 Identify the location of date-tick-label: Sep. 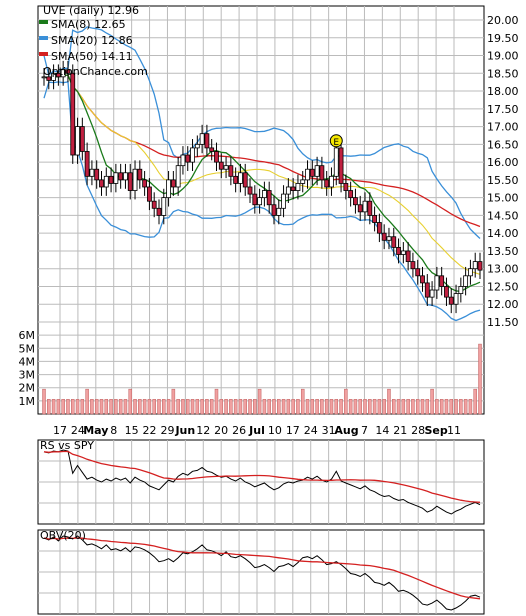
(435, 430).